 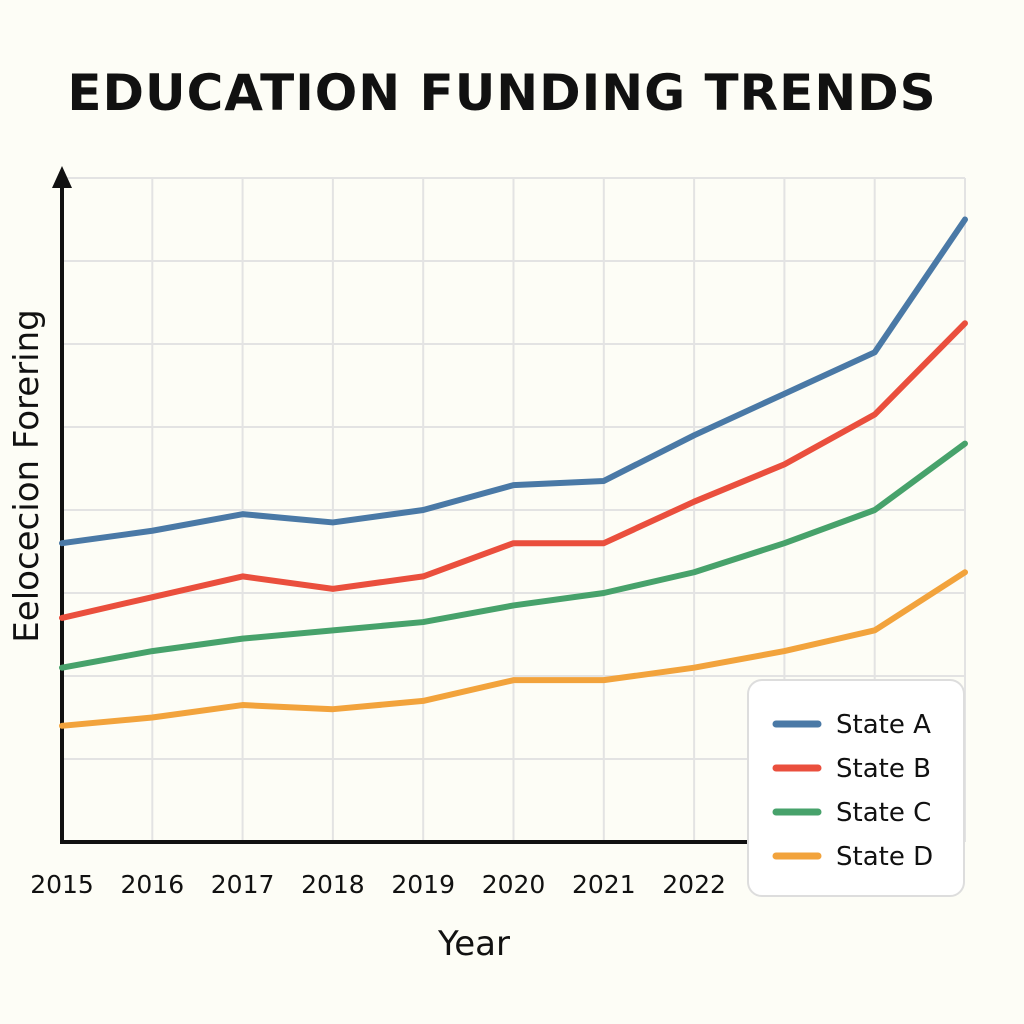 I want to click on x-tick-label: 2020, so click(x=514, y=884).